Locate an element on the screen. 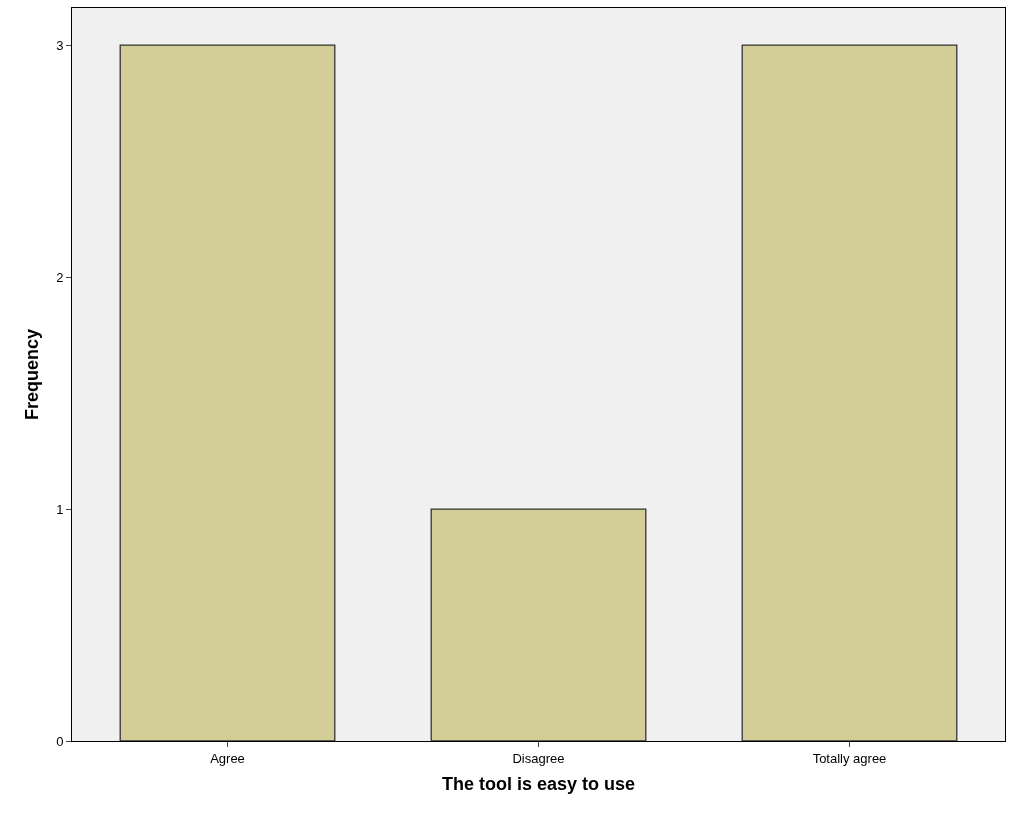  x-axis-title: The tool is easy to use is located at coordinates (538, 783).